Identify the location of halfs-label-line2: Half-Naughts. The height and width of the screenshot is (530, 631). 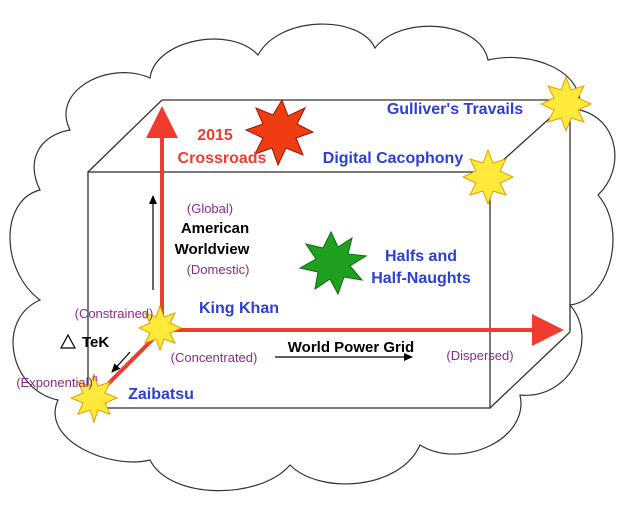
(421, 278).